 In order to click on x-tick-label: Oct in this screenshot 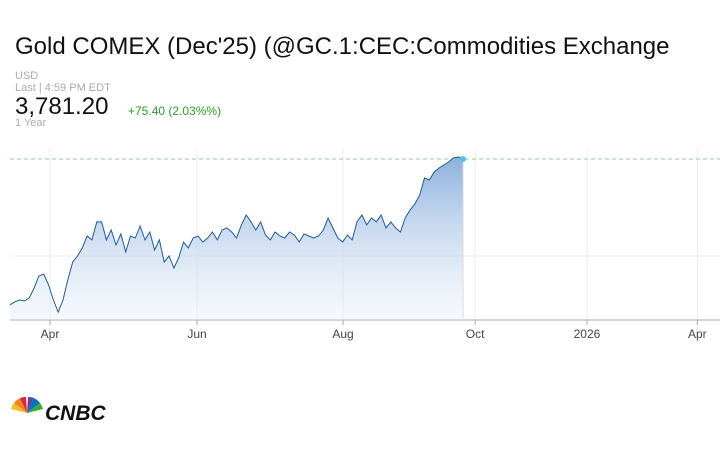, I will do `click(475, 334)`.